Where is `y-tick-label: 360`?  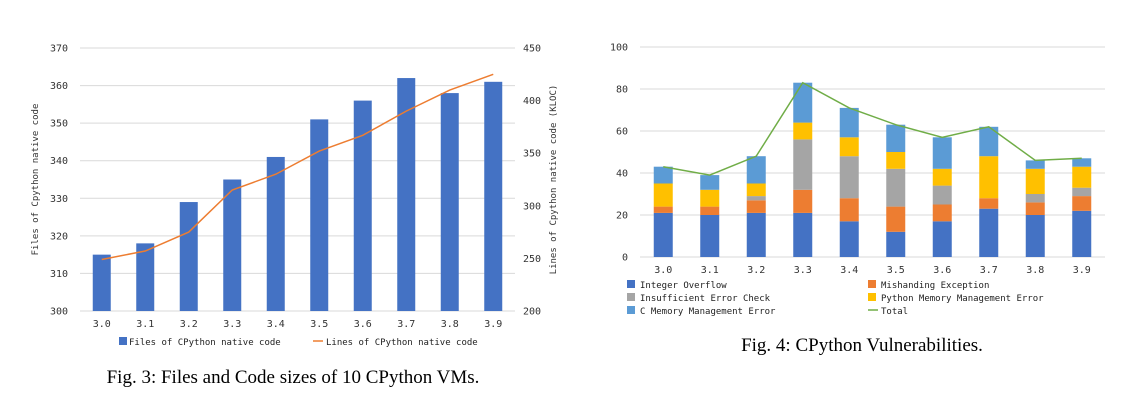 y-tick-label: 360 is located at coordinates (59, 86).